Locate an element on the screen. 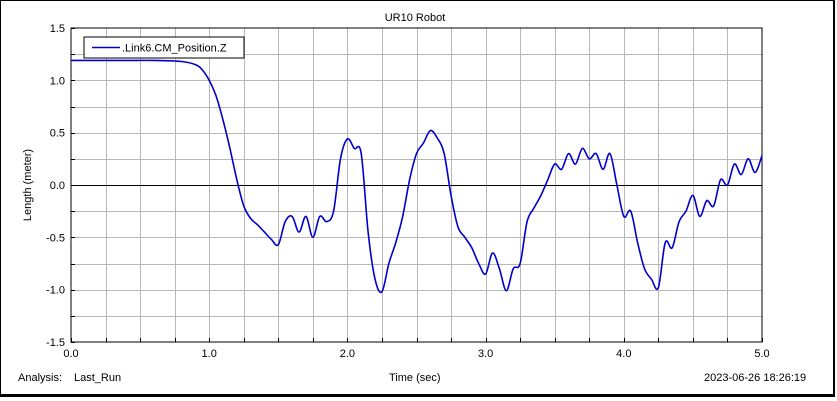 This screenshot has width=837, height=401. x-tick-labels: 0.0 1.0 2.0 3.0 4.0 5.0 is located at coordinates (416, 354).